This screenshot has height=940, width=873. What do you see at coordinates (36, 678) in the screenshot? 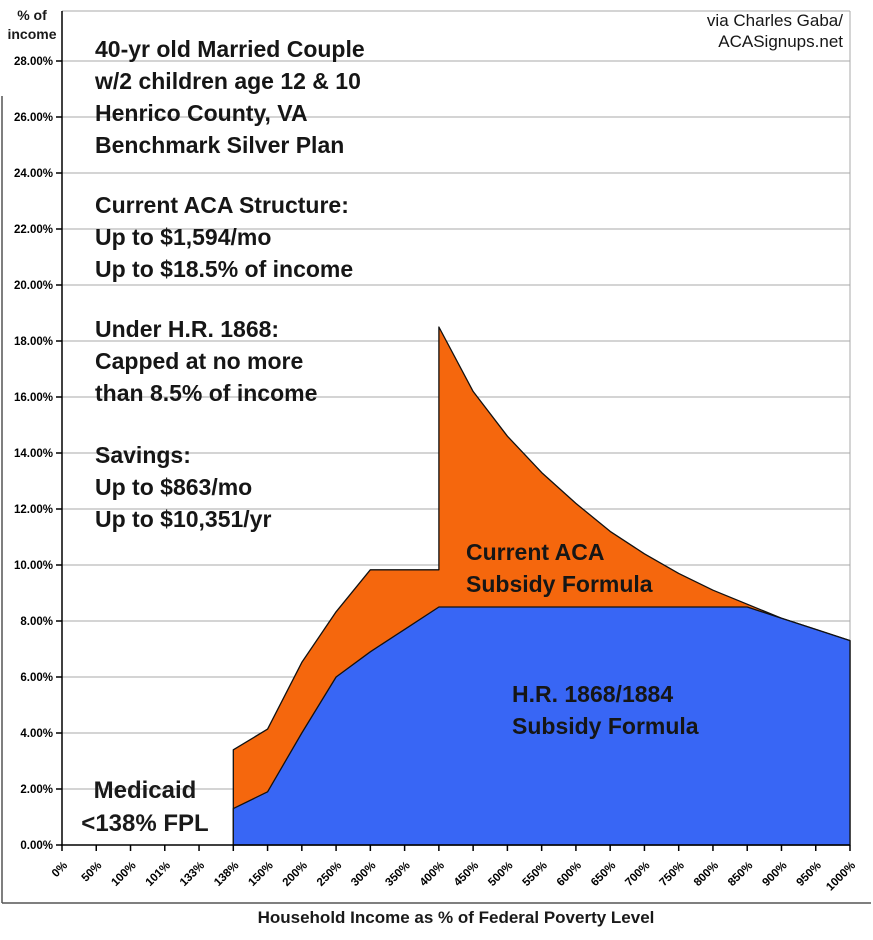
I see `y-tick-label: 6.00%` at bounding box center [36, 678].